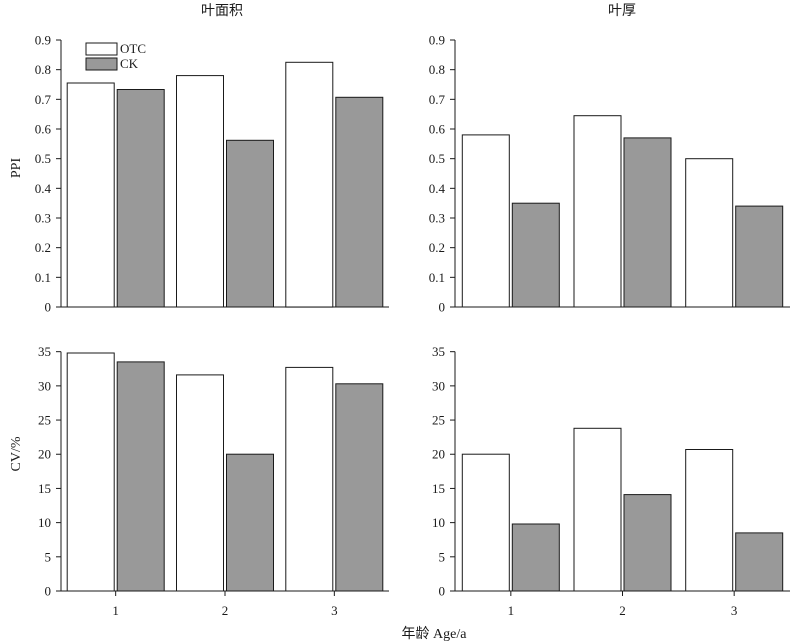 The width and height of the screenshot is (800, 644). Describe the element at coordinates (222, 11) in the screenshot. I see `panel-title: 叶面积` at that location.